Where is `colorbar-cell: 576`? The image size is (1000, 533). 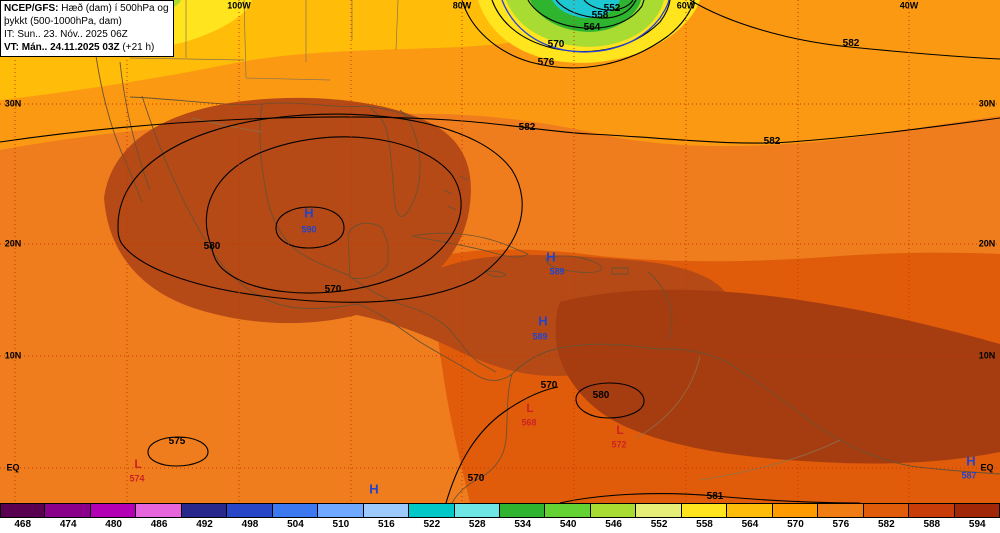
colorbar-cell: 576 is located at coordinates (840, 518).